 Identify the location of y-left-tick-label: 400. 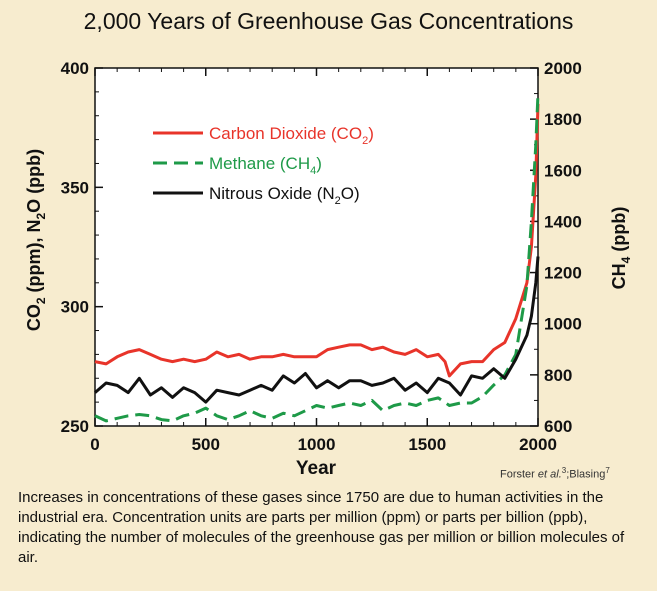
(75, 68).